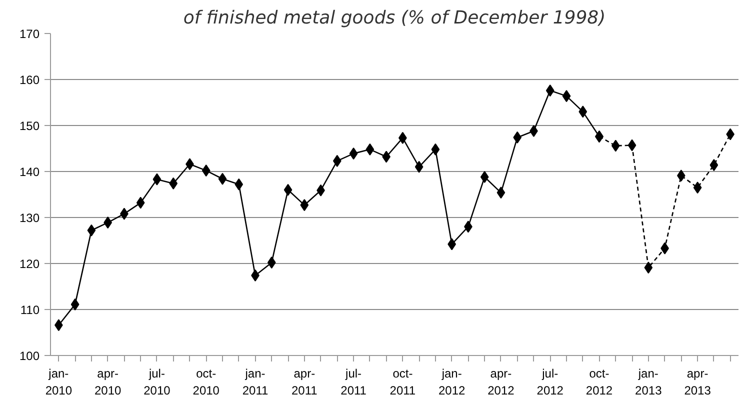  Describe the element at coordinates (403, 382) in the screenshot. I see `x-tick-label: oct- 2011` at that location.